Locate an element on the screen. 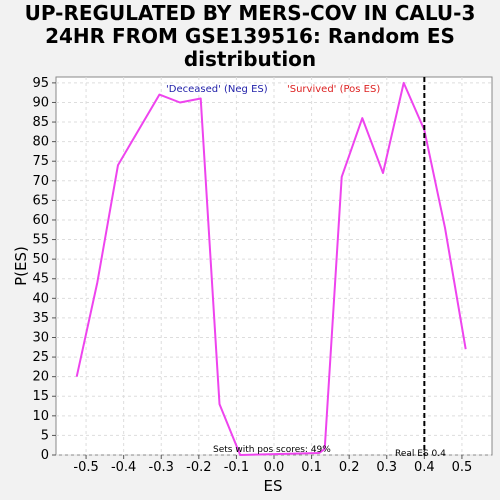 The height and width of the screenshot is (500, 500). x-tick-label: -0.2 is located at coordinates (198, 467).